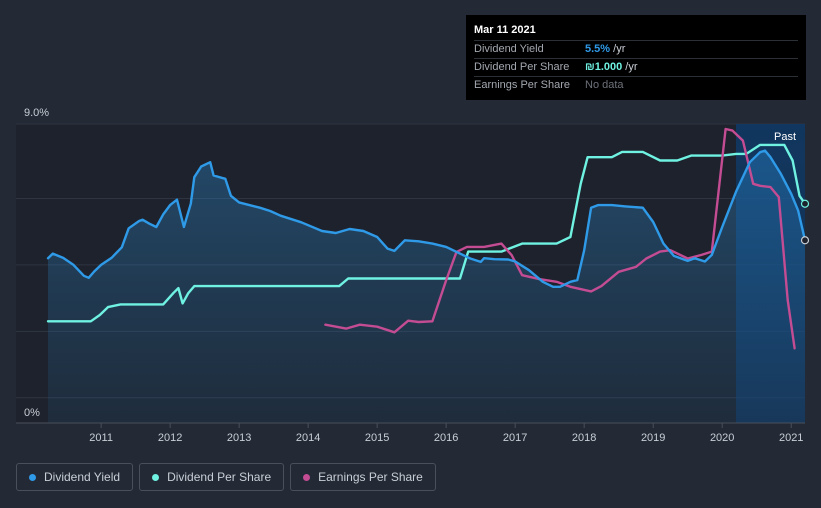 The height and width of the screenshot is (508, 821). I want to click on legend-item-dividend-per-share: Dividend Per Share, so click(212, 477).